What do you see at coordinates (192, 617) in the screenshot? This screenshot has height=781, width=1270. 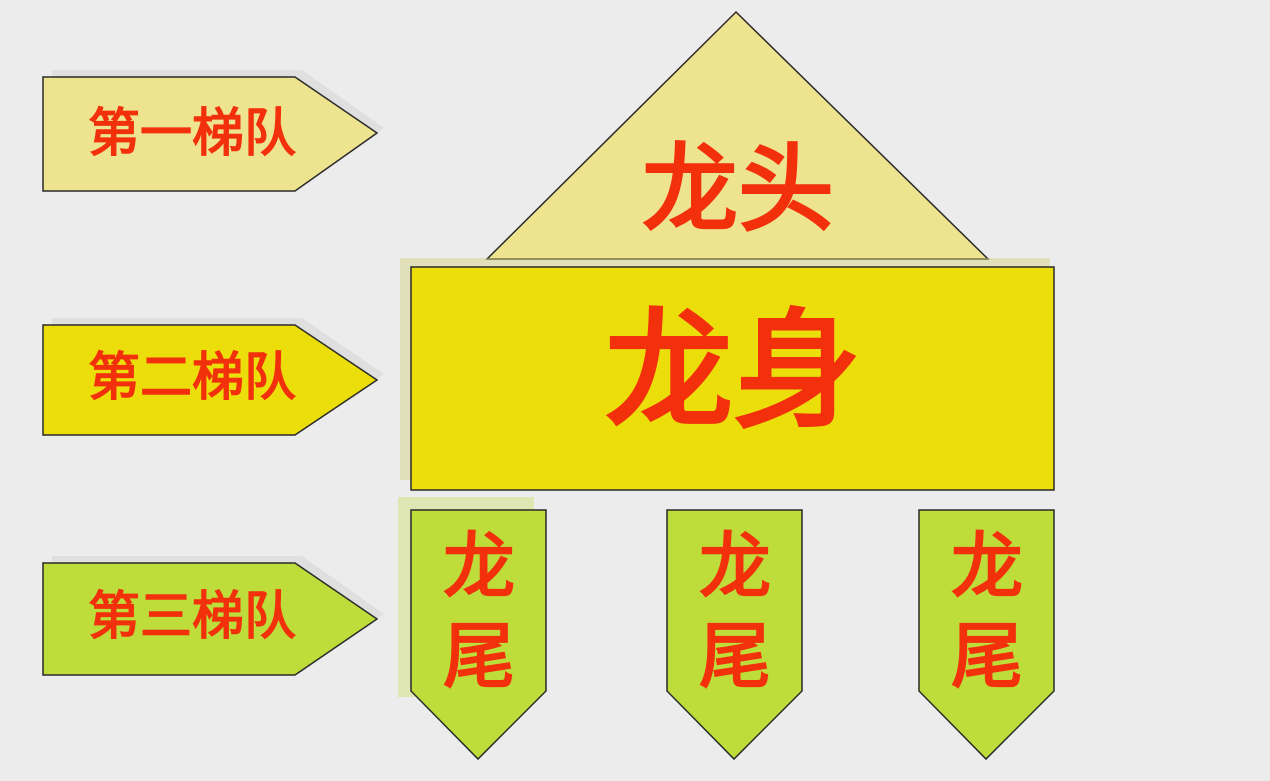 I see `tier3-label: 第三梯队` at bounding box center [192, 617].